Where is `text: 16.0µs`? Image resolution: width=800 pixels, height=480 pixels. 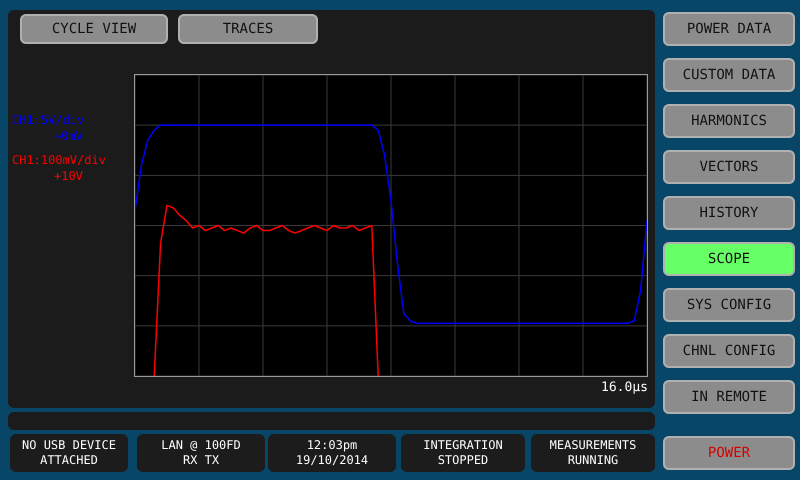 text: 16.0µs is located at coordinates (624, 387).